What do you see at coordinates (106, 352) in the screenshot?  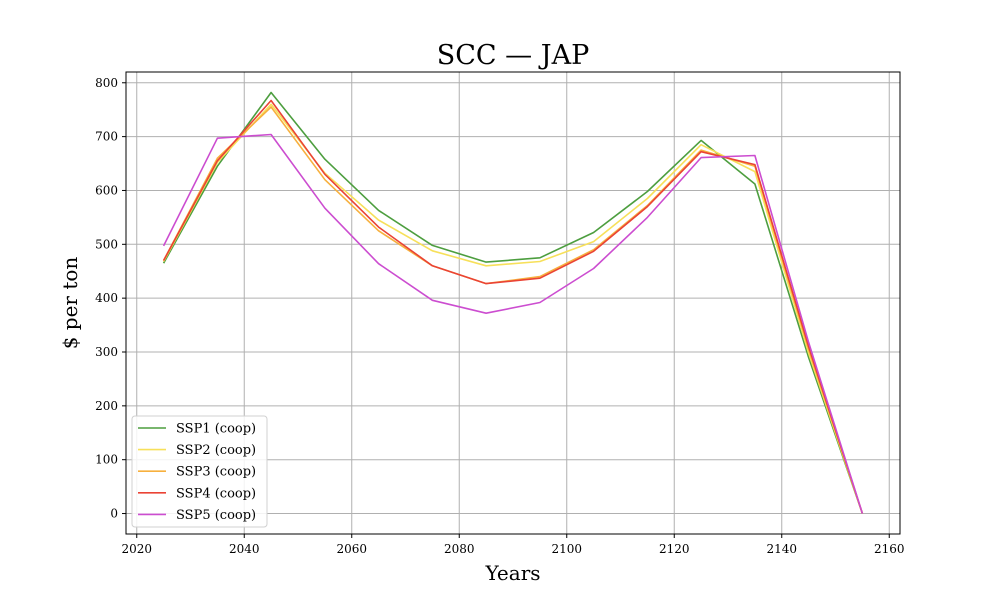 I see `y-tick-label: 300` at bounding box center [106, 352].